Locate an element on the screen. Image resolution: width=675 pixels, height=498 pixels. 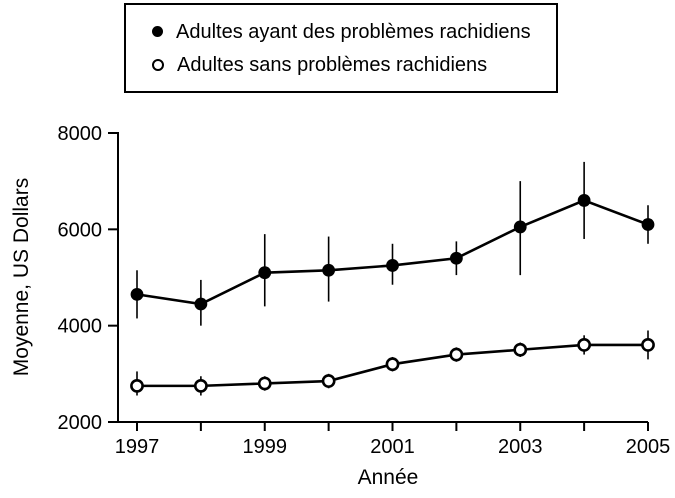
y-tick-label: 6000 is located at coordinates (80, 230).